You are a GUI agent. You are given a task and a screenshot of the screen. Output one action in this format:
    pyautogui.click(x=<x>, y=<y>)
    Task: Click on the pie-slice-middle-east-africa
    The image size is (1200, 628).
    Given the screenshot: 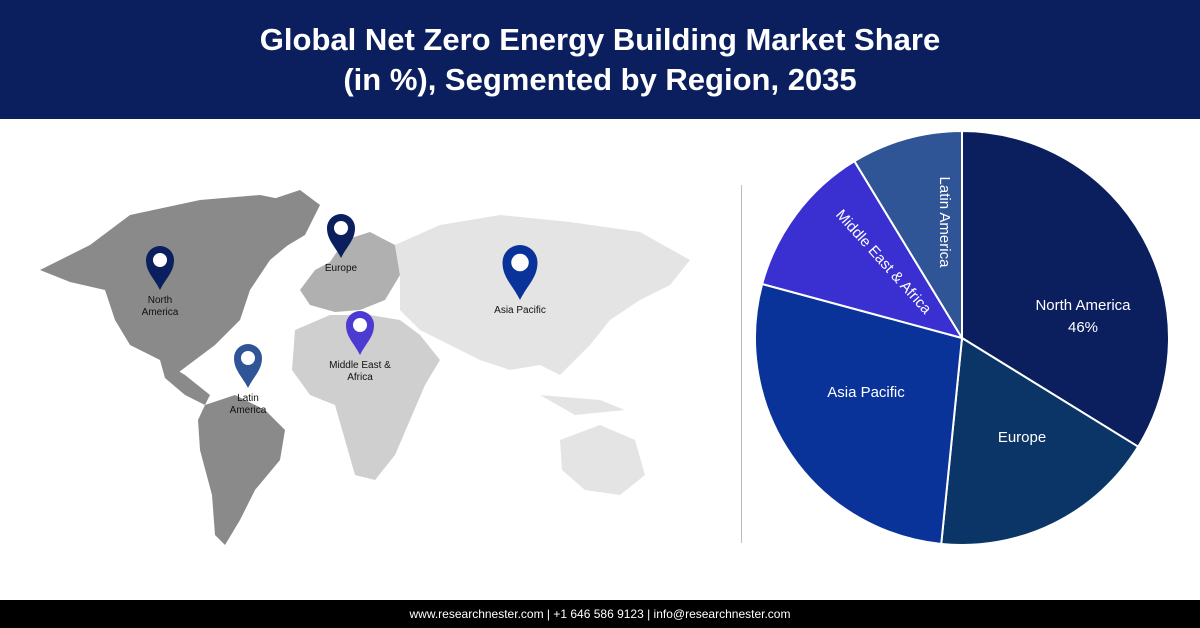 What is the action you would take?
    pyautogui.click(x=862, y=249)
    